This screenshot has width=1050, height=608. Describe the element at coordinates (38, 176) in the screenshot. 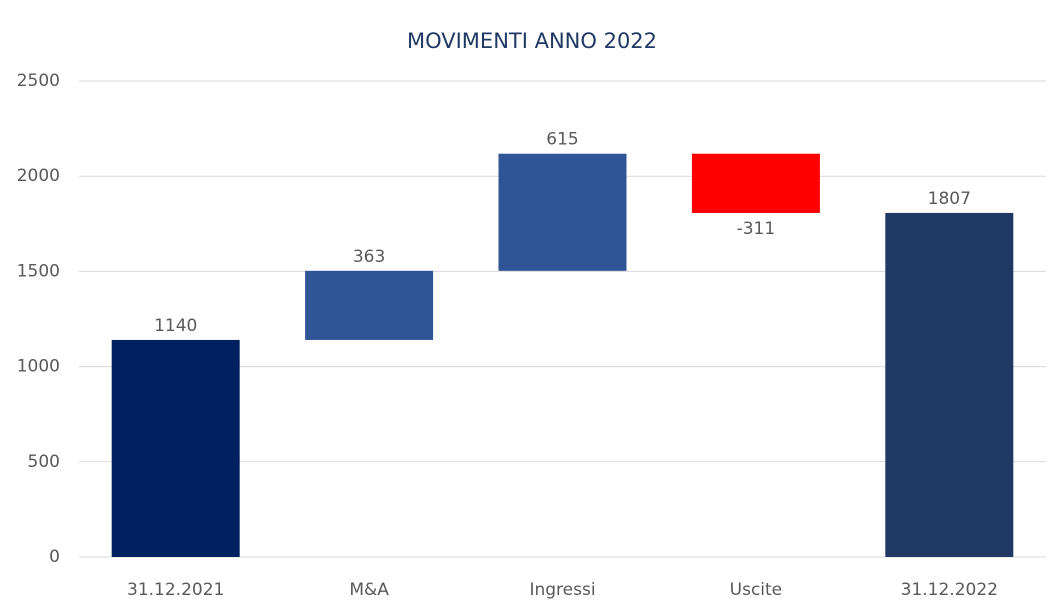

I see `y-tick-label: 2000` at that location.